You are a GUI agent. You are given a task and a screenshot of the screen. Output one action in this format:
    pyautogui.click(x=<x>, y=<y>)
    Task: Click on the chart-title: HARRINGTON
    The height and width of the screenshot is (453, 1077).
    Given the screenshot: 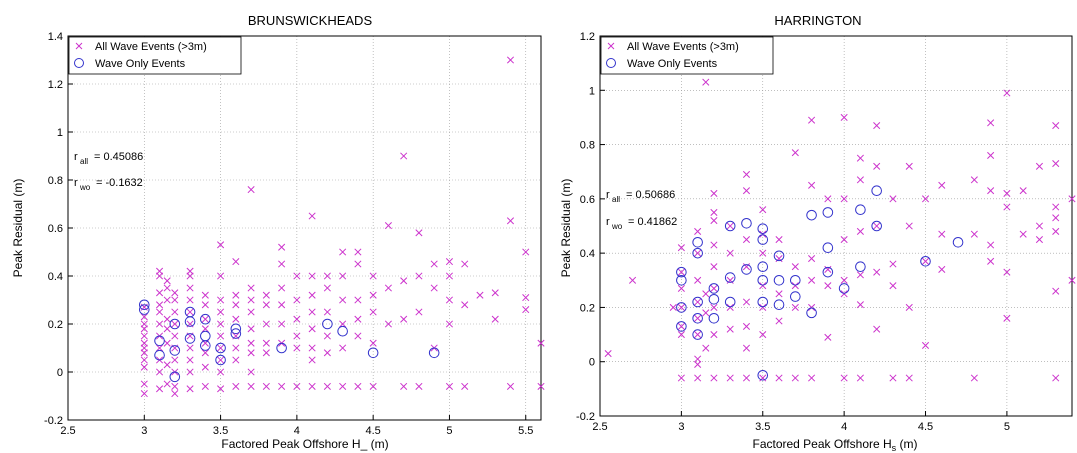 What is the action you would take?
    pyautogui.click(x=817, y=20)
    